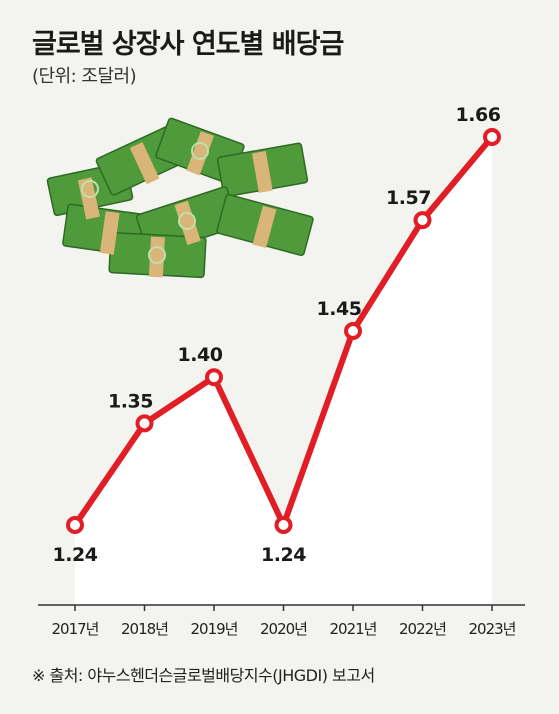  What do you see at coordinates (130, 401) in the screenshot?
I see `data-label: 1.35` at bounding box center [130, 401].